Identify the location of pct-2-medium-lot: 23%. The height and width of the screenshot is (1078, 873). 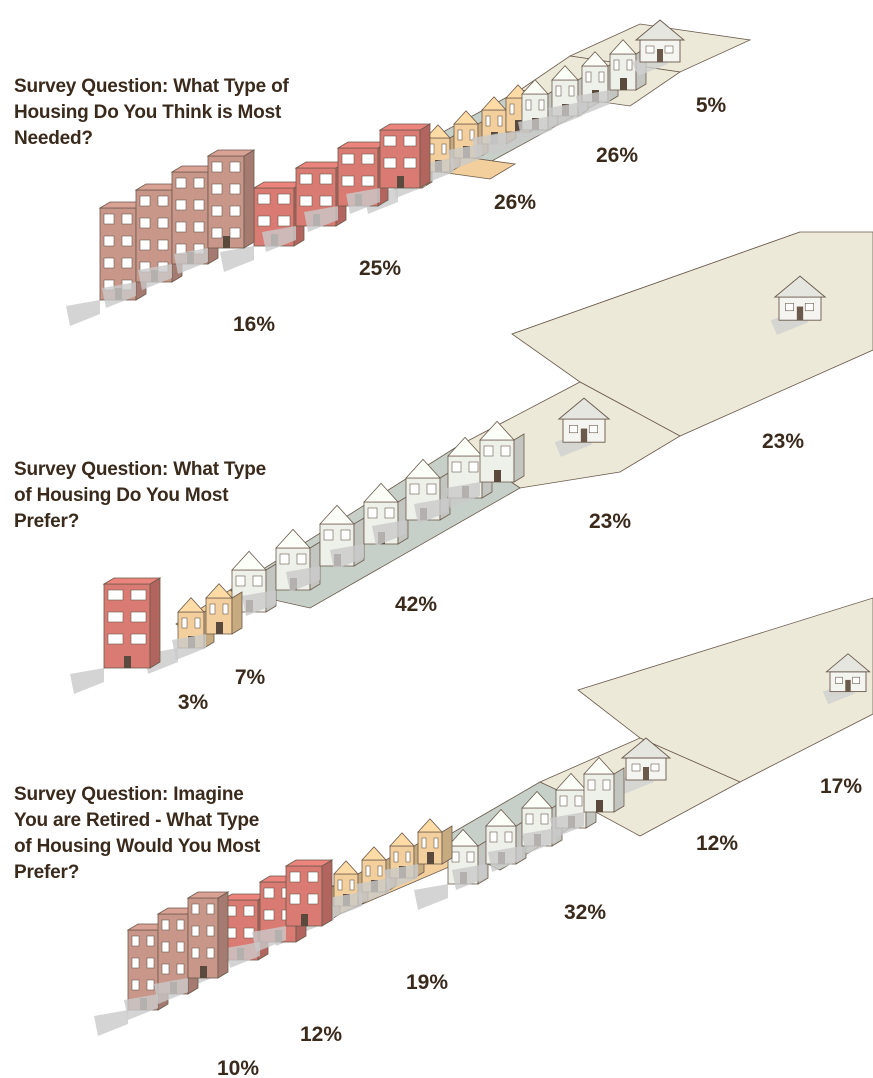
(610, 521).